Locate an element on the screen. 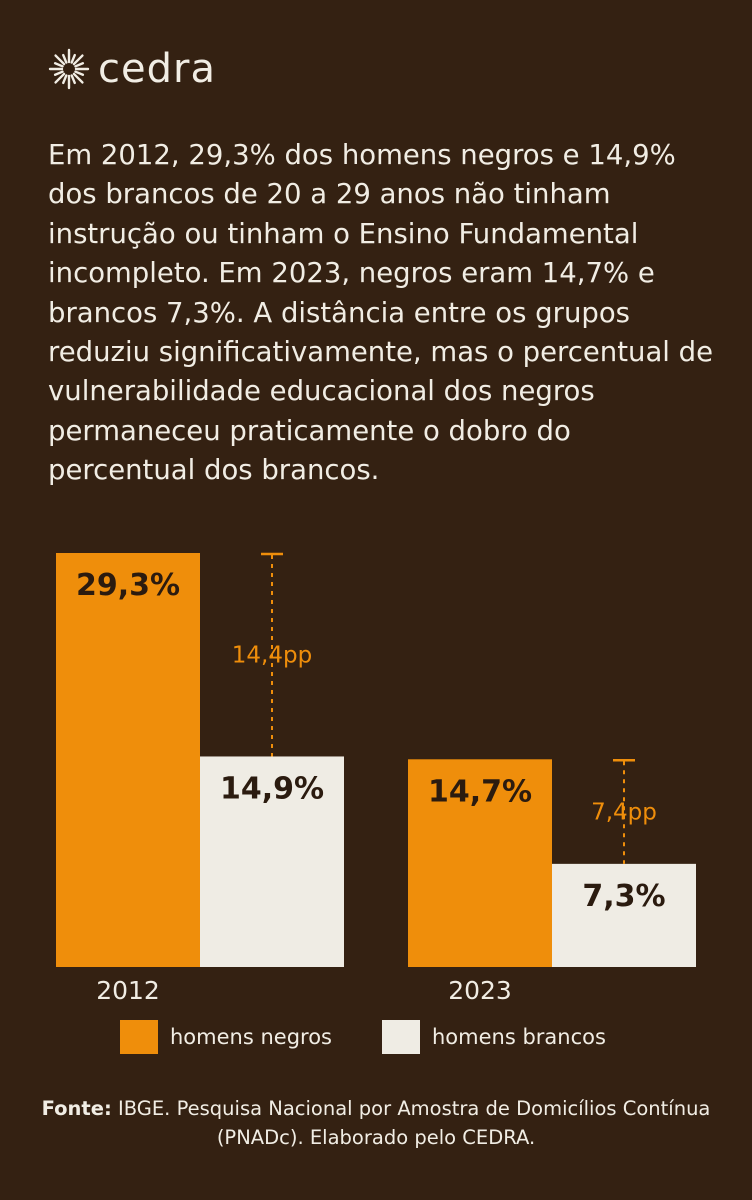 The image size is (752, 1200). sunburst-logo-icon is located at coordinates (69, 69).